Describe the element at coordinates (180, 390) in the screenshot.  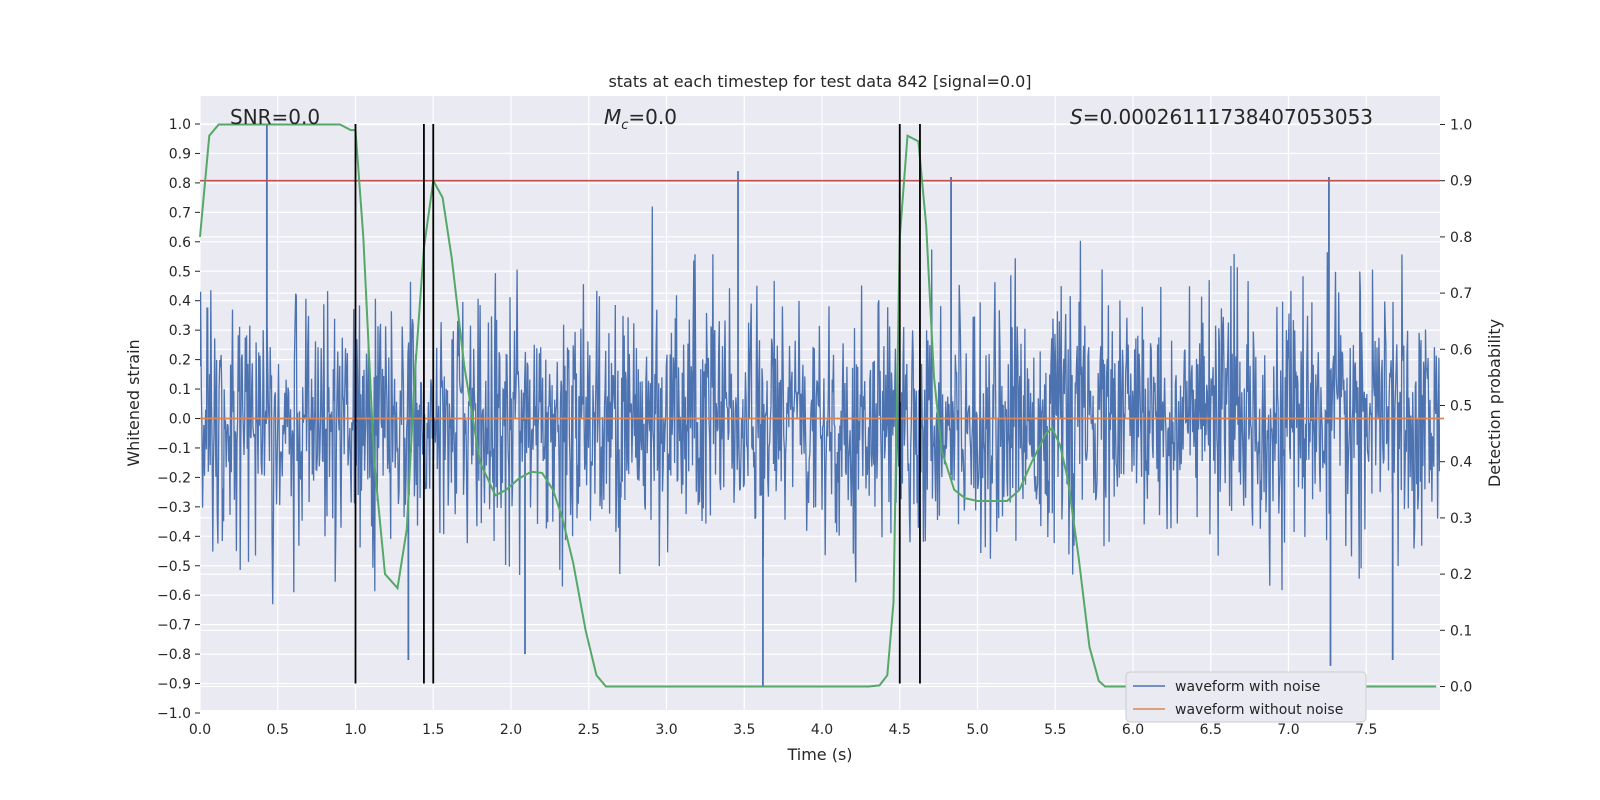
I see `y-tick-label: 0.1` at that location.